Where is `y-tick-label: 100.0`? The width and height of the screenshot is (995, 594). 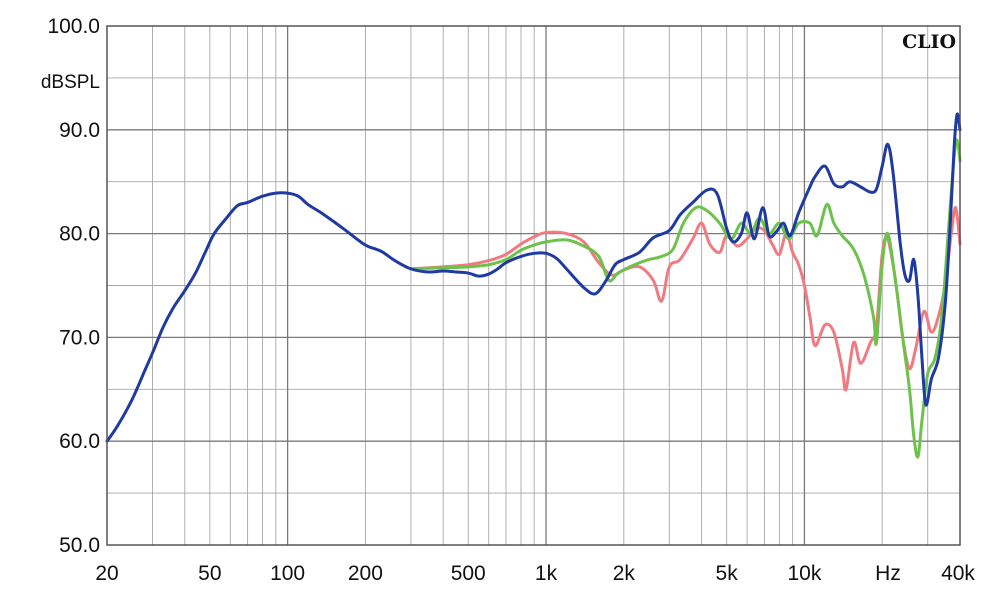 y-tick-label: 100.0 is located at coordinates (73, 26).